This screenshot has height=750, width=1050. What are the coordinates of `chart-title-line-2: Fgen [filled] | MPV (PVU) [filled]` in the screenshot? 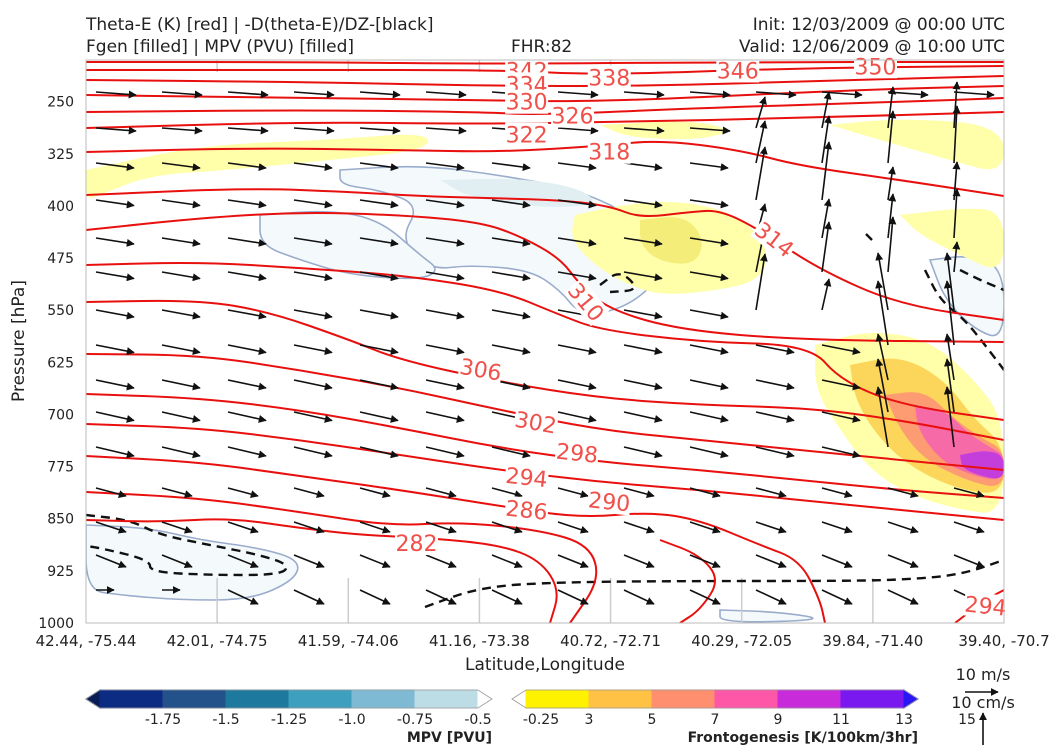 It's located at (220, 47).